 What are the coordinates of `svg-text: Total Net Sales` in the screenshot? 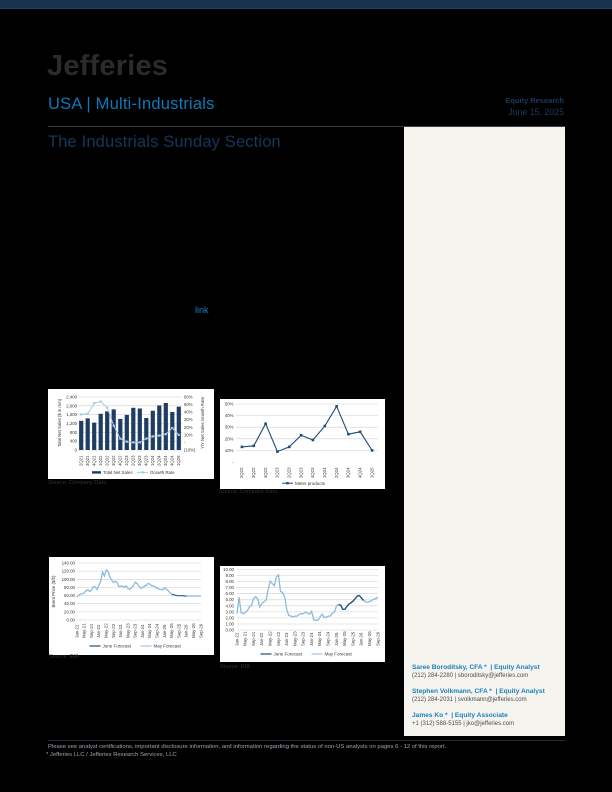 It's located at (118, 472).